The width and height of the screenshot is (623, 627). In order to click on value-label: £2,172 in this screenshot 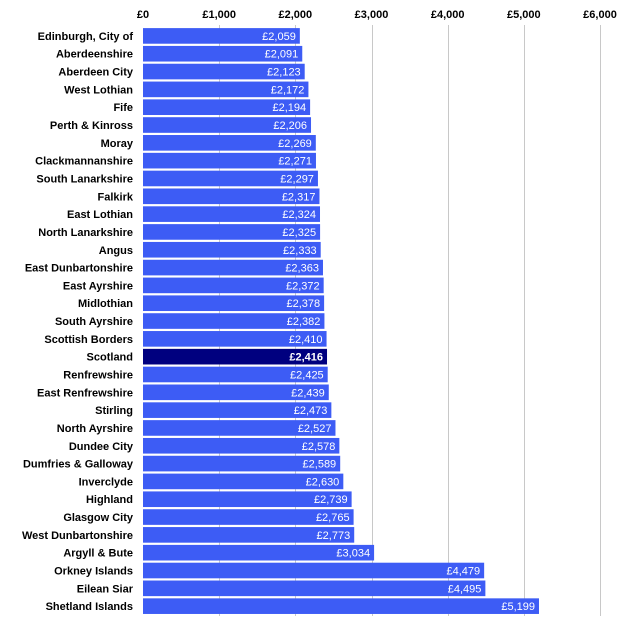, I will do `click(288, 90)`.